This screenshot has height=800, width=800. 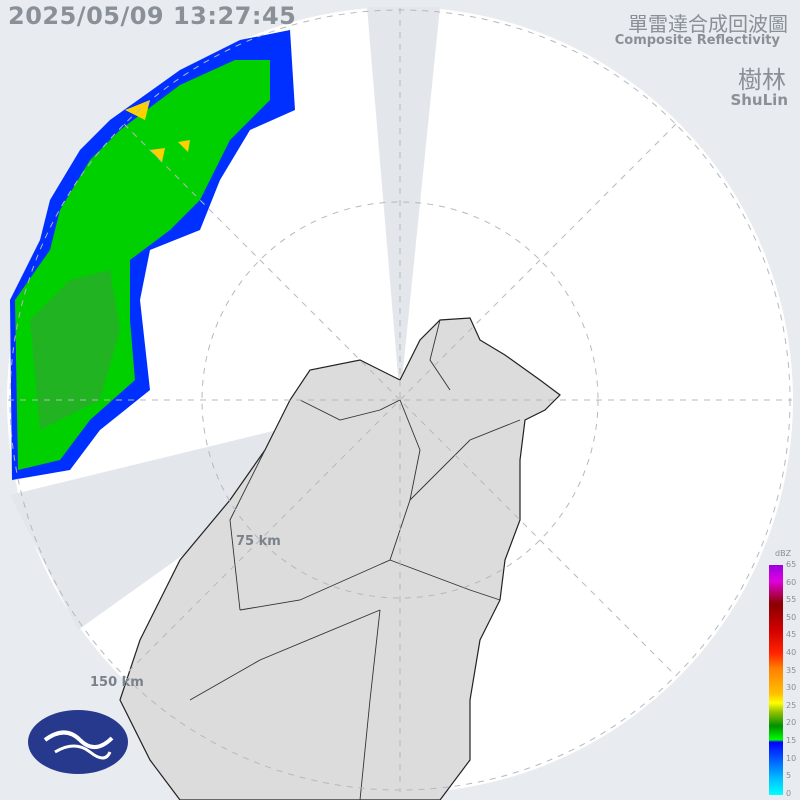 What do you see at coordinates (789, 776) in the screenshot?
I see `legend-tick: 5` at bounding box center [789, 776].